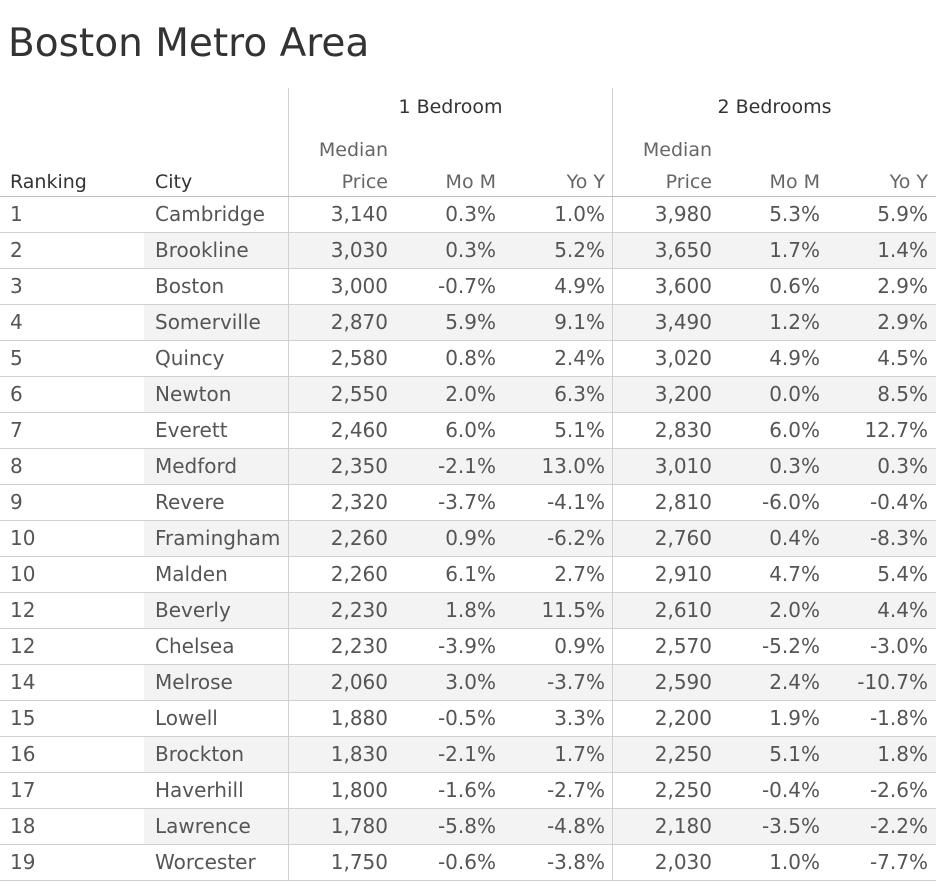 The width and height of the screenshot is (940, 882). I want to click on cell-ranking: 3, so click(16, 286).